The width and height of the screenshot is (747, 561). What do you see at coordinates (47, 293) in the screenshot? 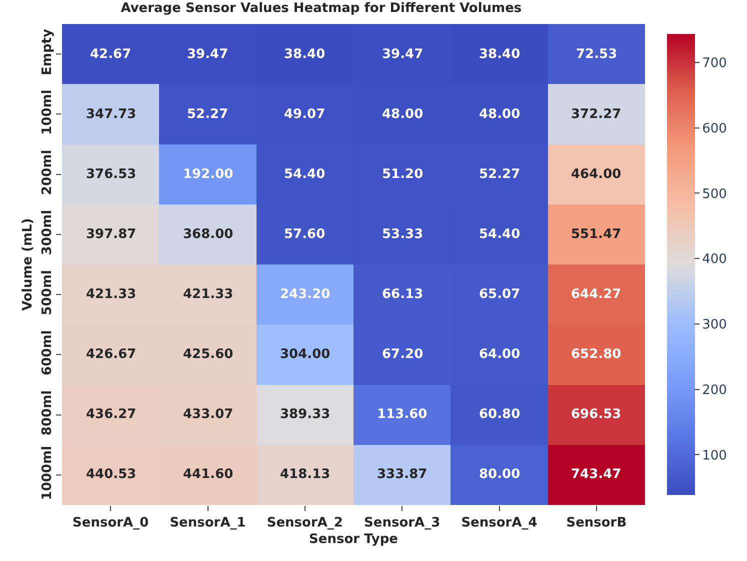
I see `y-tick-label: 500ml` at bounding box center [47, 293].